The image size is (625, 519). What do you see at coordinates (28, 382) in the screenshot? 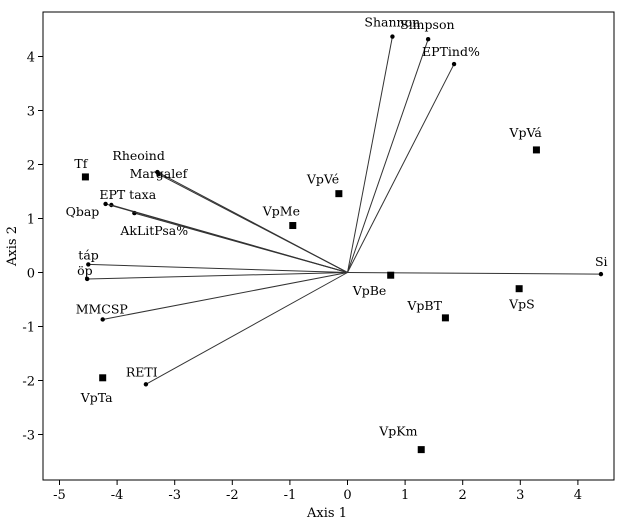
I see `y-tick-label: -2` at bounding box center [28, 382].